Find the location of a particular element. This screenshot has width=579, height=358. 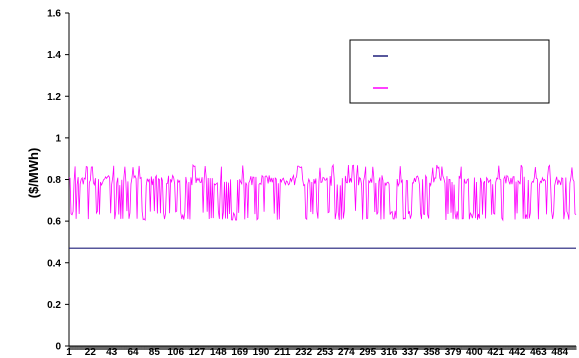

y-axis-label: ($/MWh) is located at coordinates (33, 173).